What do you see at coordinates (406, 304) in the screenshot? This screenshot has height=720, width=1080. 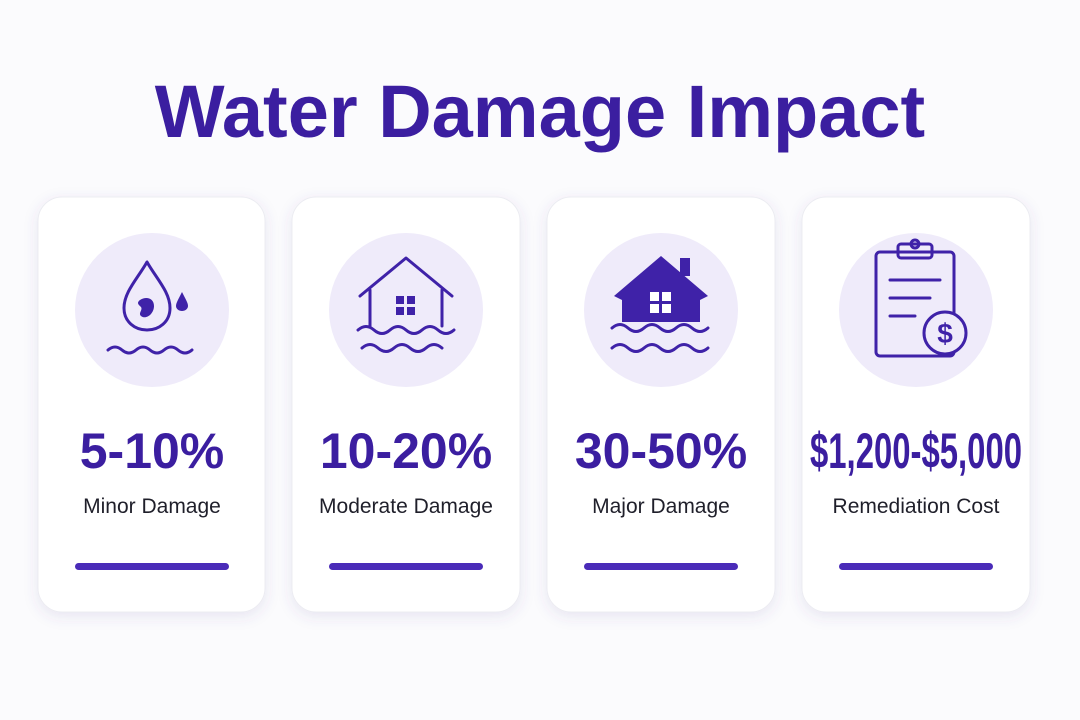 I see `house-icon` at bounding box center [406, 304].